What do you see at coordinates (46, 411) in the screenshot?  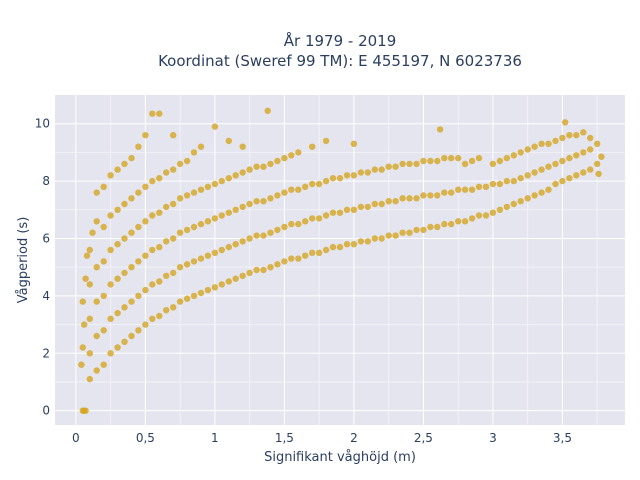 I see `y-tick-label: 0` at bounding box center [46, 411].